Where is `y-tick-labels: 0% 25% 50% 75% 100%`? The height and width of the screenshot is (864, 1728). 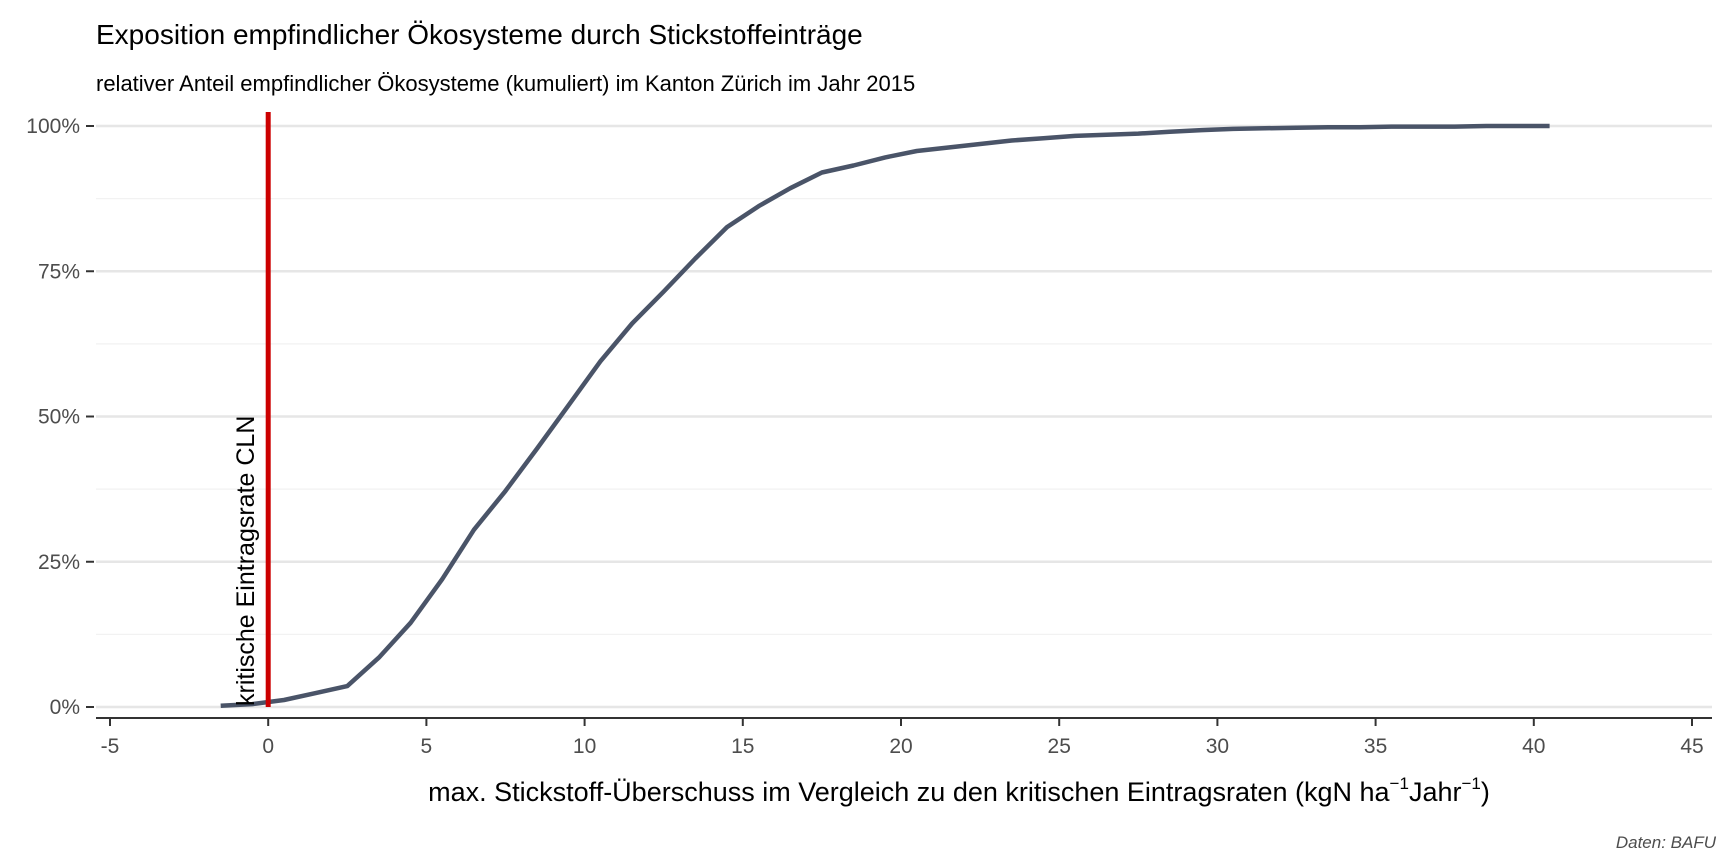 y-tick-labels: 0% 25% 50% 75% 100% is located at coordinates (53, 417).